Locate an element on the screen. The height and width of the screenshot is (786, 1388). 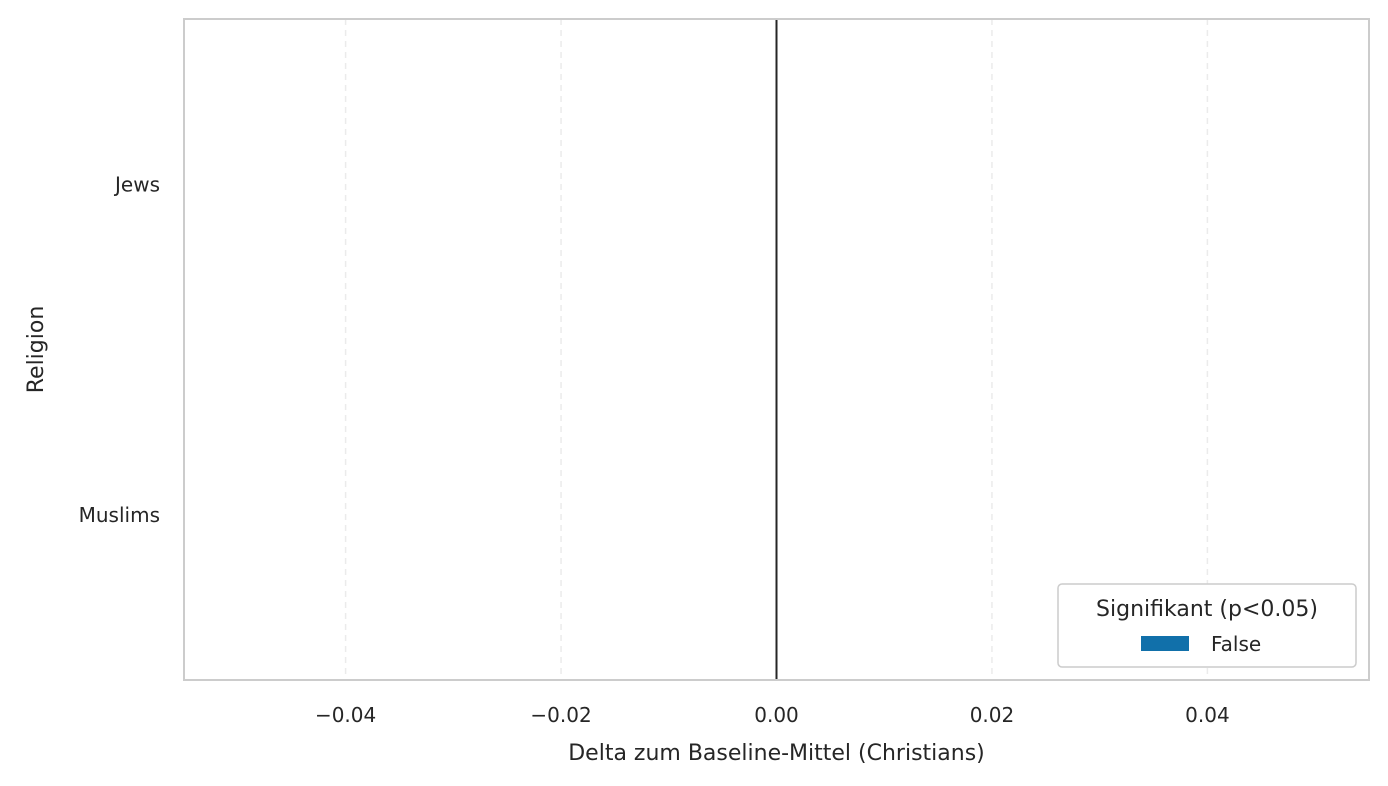
legend-entries: False is located at coordinates (1201, 644).